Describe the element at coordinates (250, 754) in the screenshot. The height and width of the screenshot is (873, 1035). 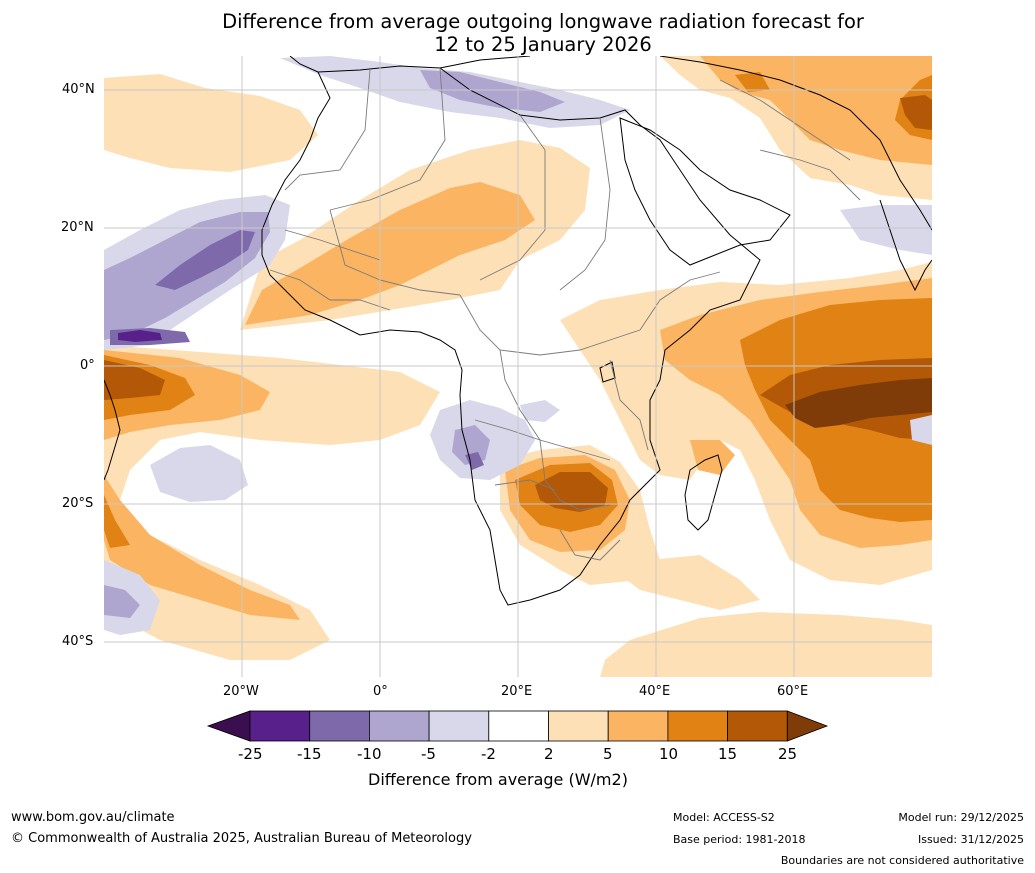
I see `colorbar-tick: -25` at that location.